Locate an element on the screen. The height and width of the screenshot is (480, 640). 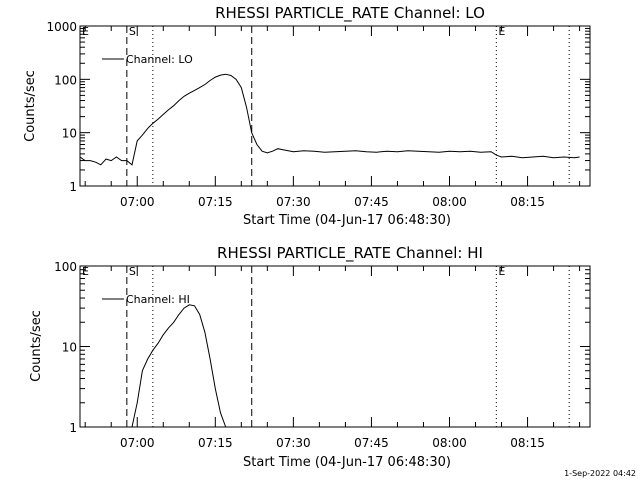
legend-label: Channel: HI is located at coordinates (158, 299).